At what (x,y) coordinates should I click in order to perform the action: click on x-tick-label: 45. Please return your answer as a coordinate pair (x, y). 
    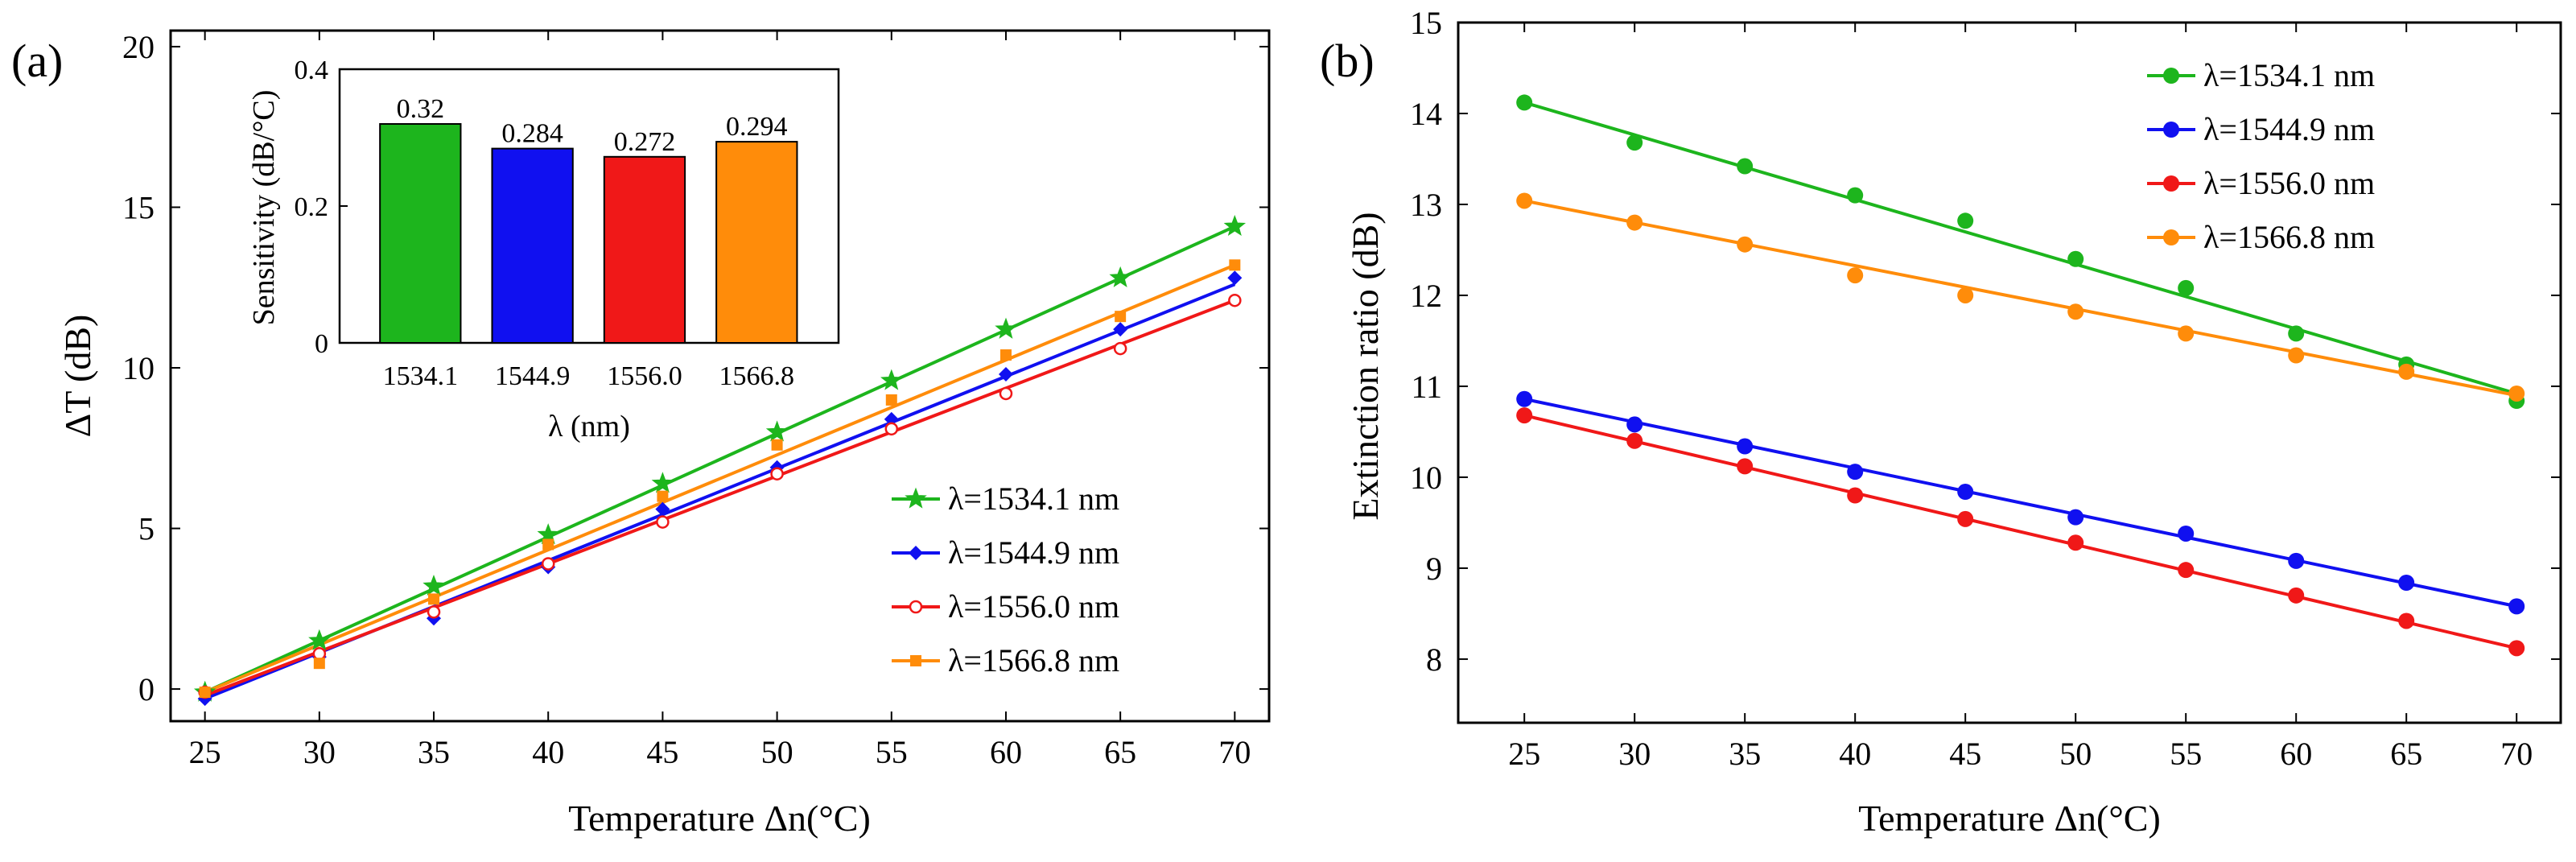
    Looking at the image, I should click on (1965, 754).